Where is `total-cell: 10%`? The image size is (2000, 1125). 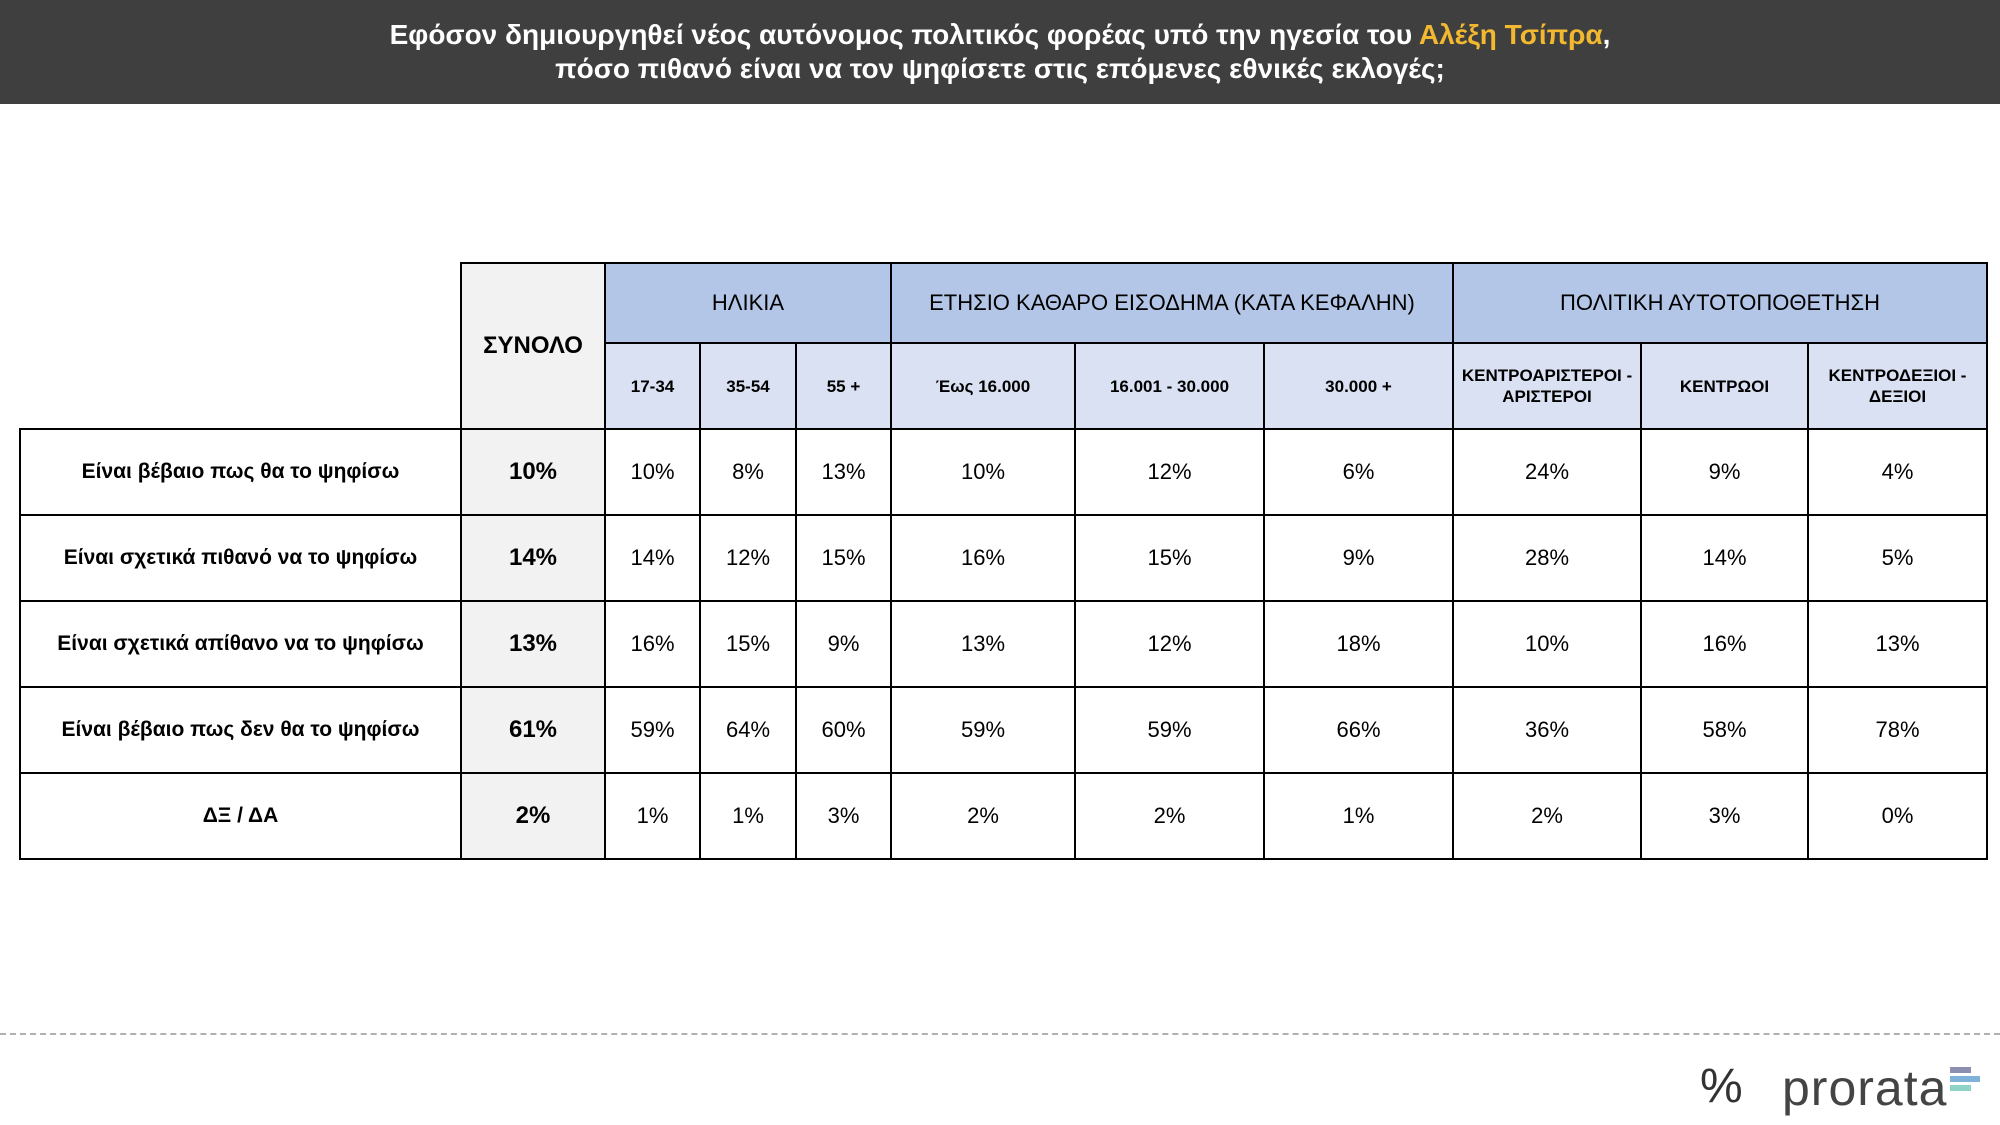
total-cell: 10% is located at coordinates (533, 472).